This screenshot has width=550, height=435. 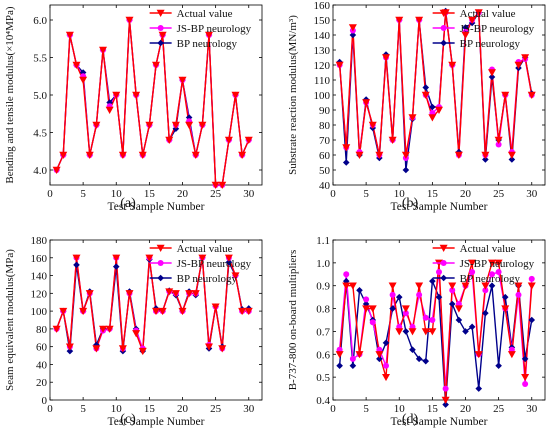 What do you see at coordinates (497, 29) in the screenshot?
I see `legend-entry: JS-BP neurology` at bounding box center [497, 29].